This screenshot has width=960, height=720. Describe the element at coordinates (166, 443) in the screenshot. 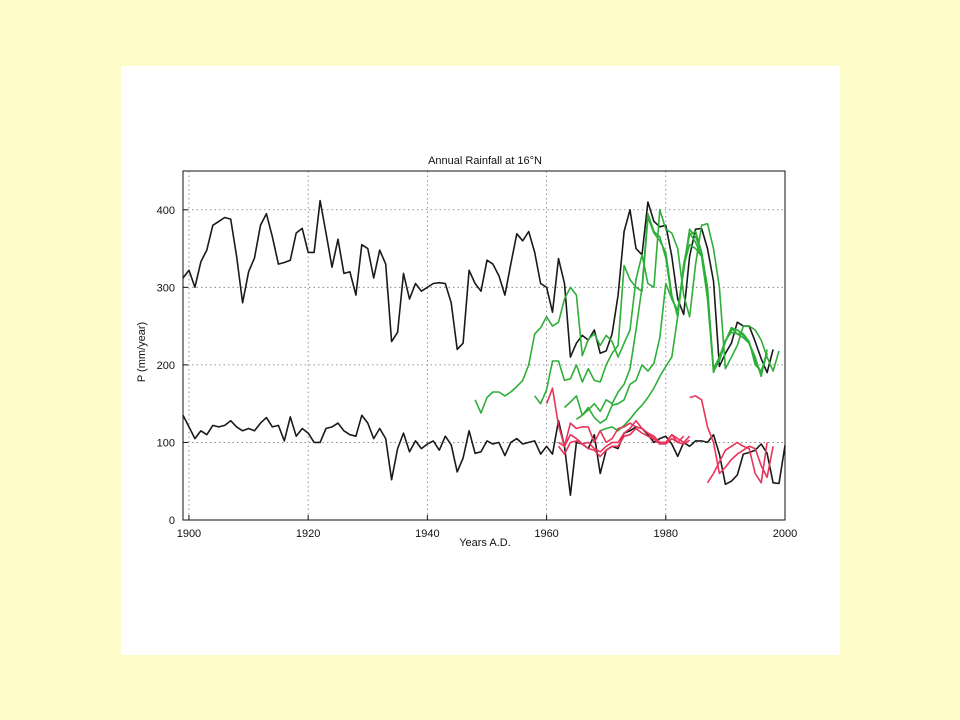

I see `y-tick-label: 100` at that location.